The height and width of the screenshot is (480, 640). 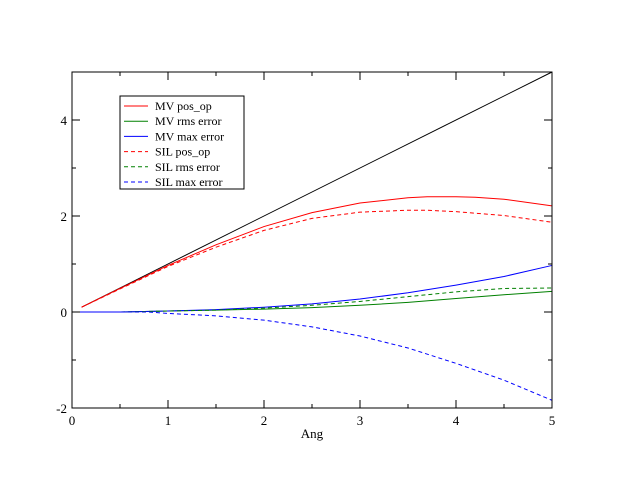 I want to click on x-tick-label: 2, so click(x=264, y=420).